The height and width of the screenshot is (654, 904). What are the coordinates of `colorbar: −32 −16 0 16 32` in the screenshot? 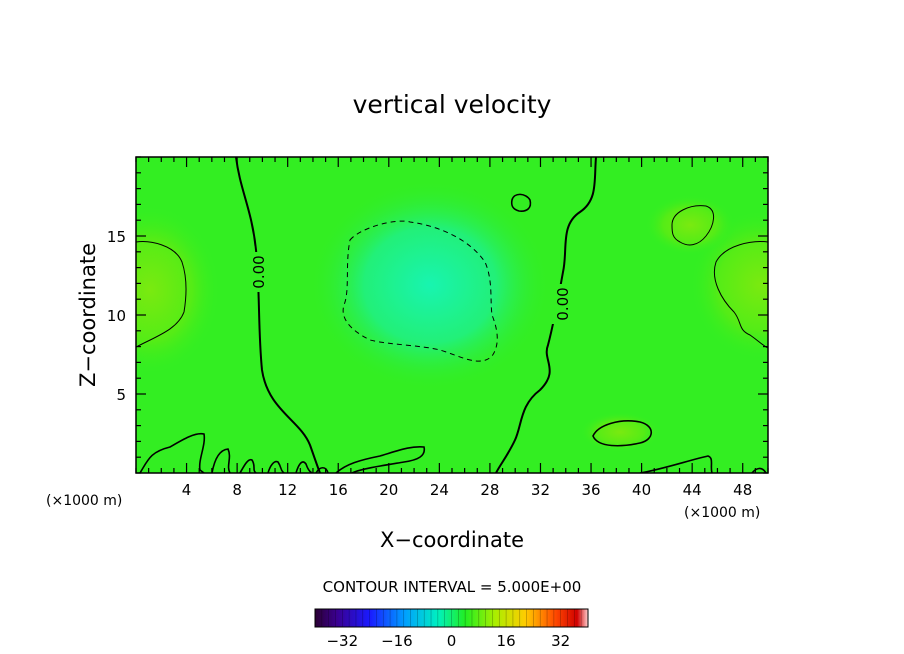 It's located at (451, 629).